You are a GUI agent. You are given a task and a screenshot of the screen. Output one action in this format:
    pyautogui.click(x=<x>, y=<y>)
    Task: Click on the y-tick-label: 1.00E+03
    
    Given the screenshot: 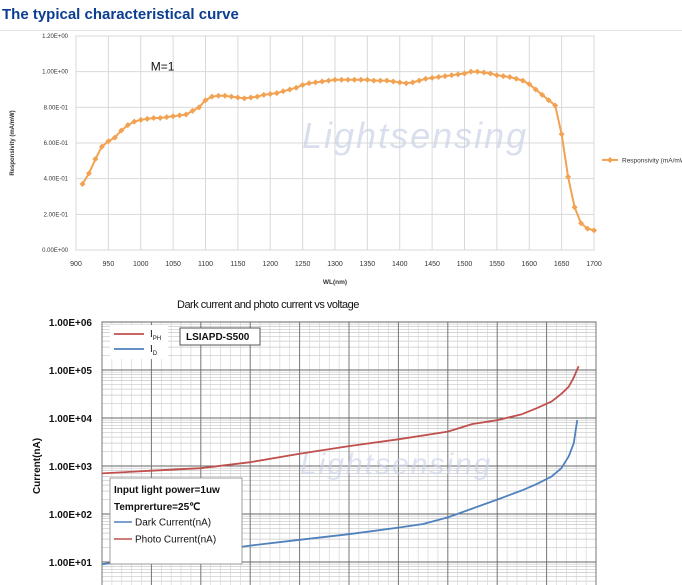 What is the action you would take?
    pyautogui.click(x=71, y=467)
    